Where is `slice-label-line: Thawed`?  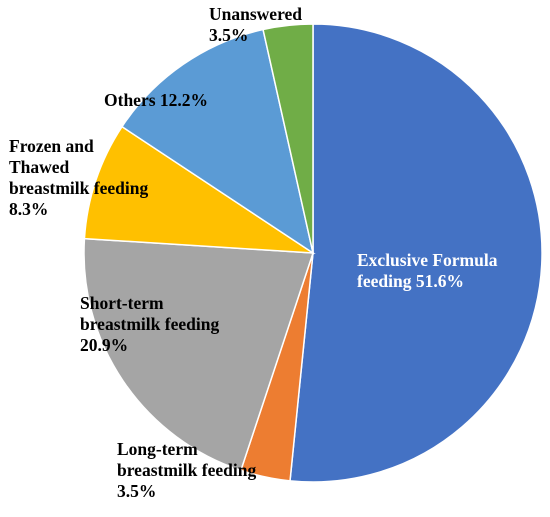 slice-label-line: Thawed is located at coordinates (39, 167).